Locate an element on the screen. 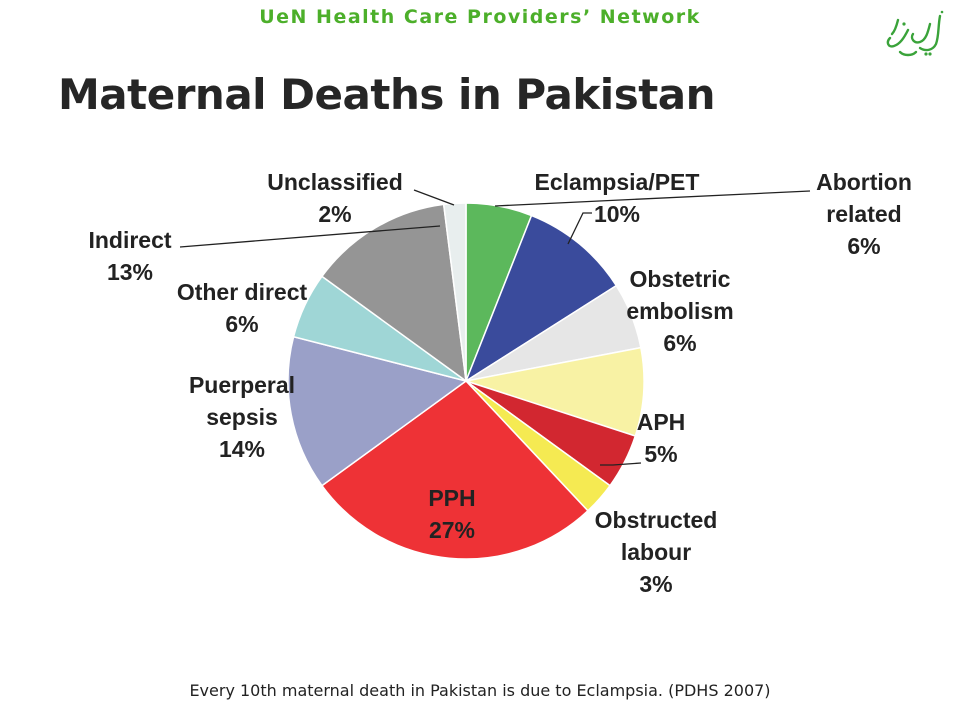 This screenshot has width=960, height=720. label-aph-line-0: APH is located at coordinates (661, 422).